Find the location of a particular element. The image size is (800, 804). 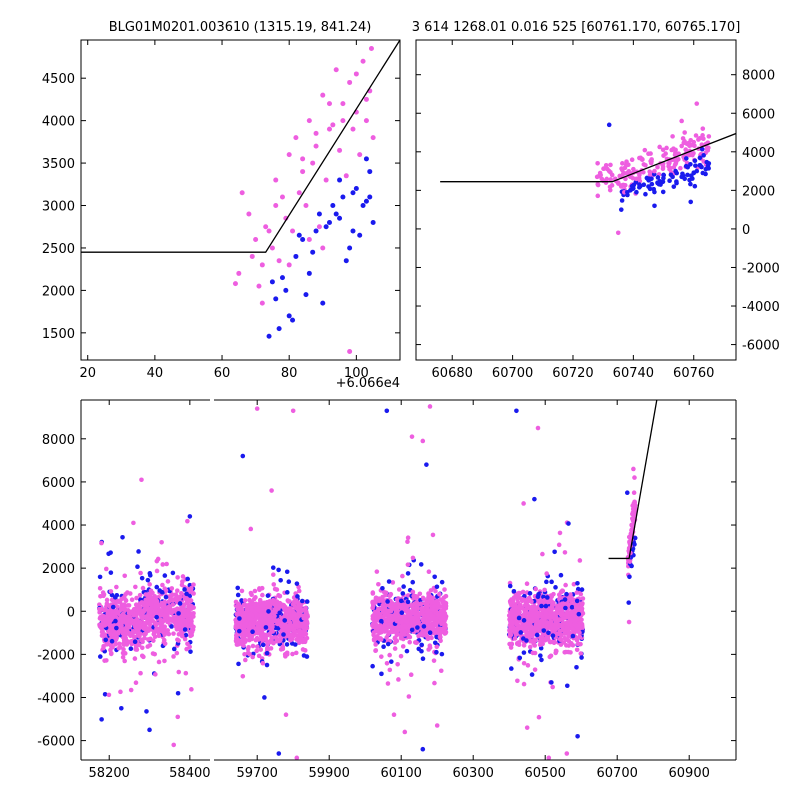

y-tick-label: 6000 is located at coordinates (58, 483).